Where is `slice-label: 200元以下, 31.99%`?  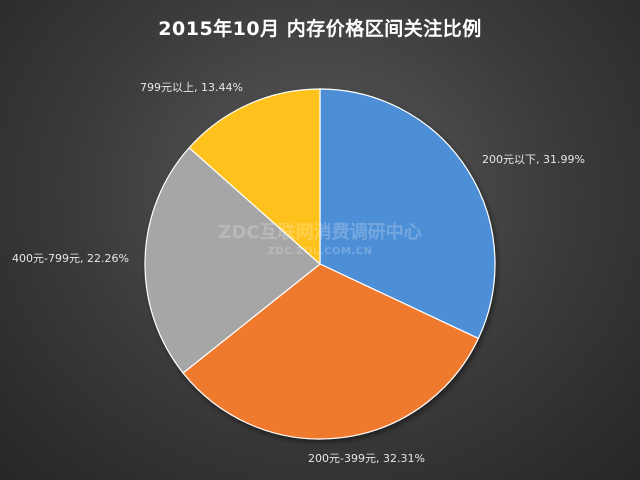 slice-label: 200元以下, 31.99% is located at coordinates (533, 159).